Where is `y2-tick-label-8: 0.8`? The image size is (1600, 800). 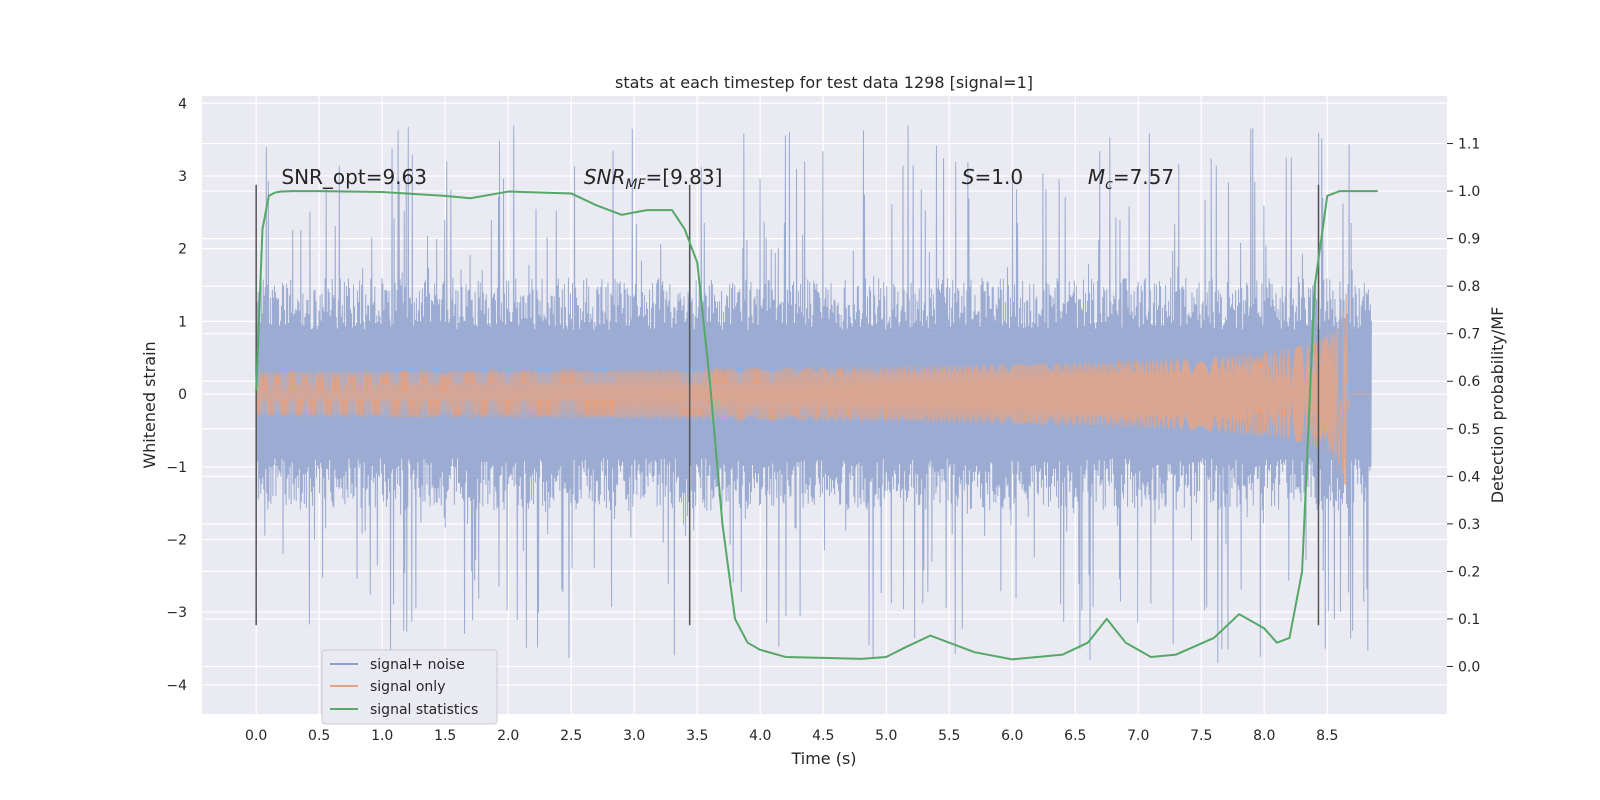
y2-tick-label-8: 0.8 is located at coordinates (1469, 287).